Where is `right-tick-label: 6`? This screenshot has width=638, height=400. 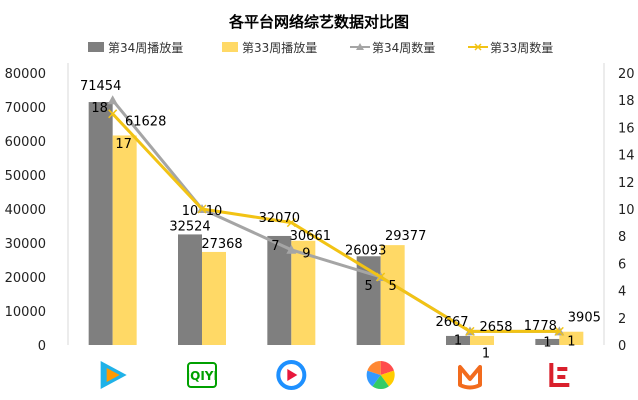
right-tick-label: 6 is located at coordinates (622, 264).